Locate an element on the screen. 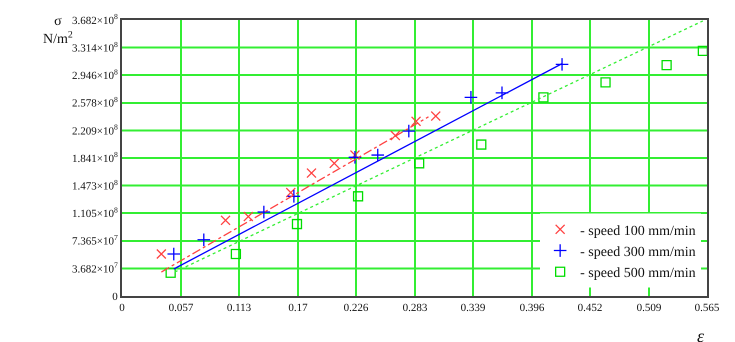 This screenshot has height=342, width=735. x-tick-label: 0.452 is located at coordinates (590, 308).